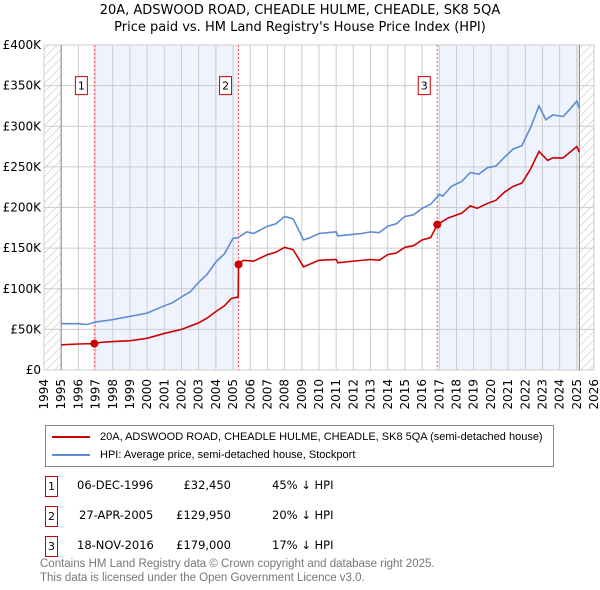 The height and width of the screenshot is (590, 600). What do you see at coordinates (33, 370) in the screenshot?
I see `y-tick-label: £0` at bounding box center [33, 370].